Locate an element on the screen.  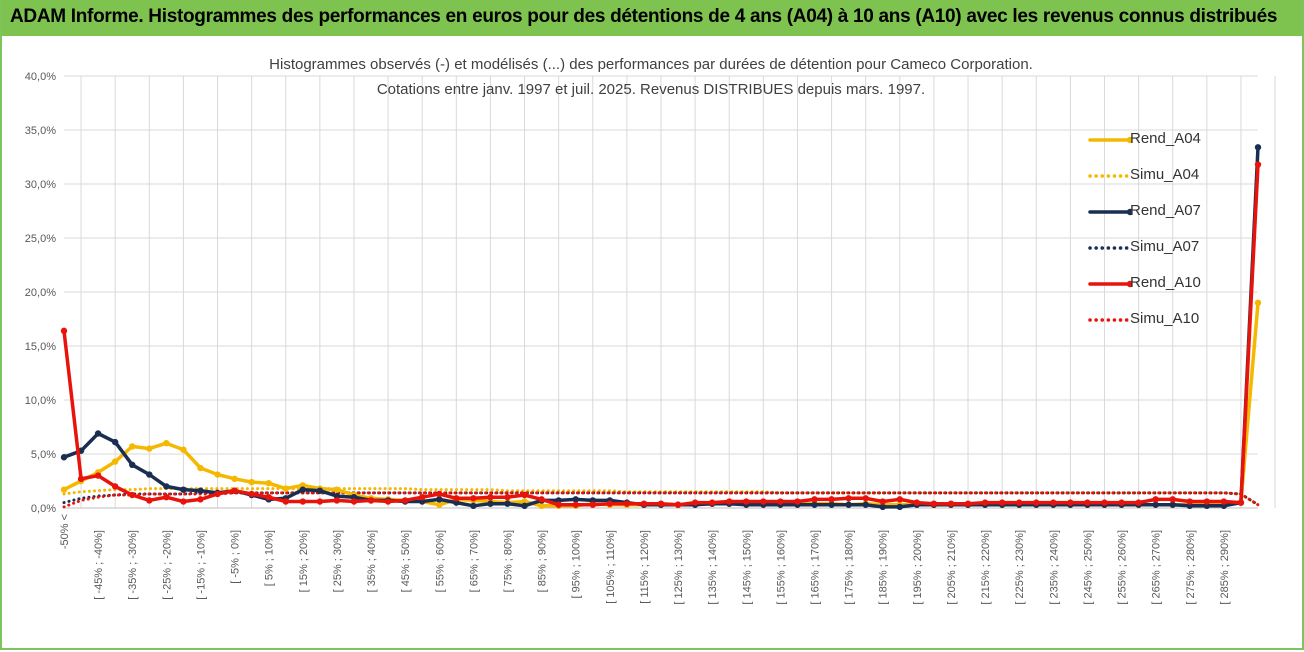
legend-swatch-rend_a10 is located at coordinates (1110, 284).